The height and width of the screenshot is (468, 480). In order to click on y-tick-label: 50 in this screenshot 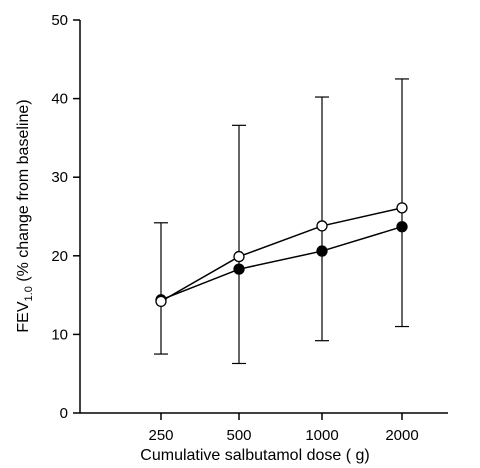, I will do `click(59, 20)`.